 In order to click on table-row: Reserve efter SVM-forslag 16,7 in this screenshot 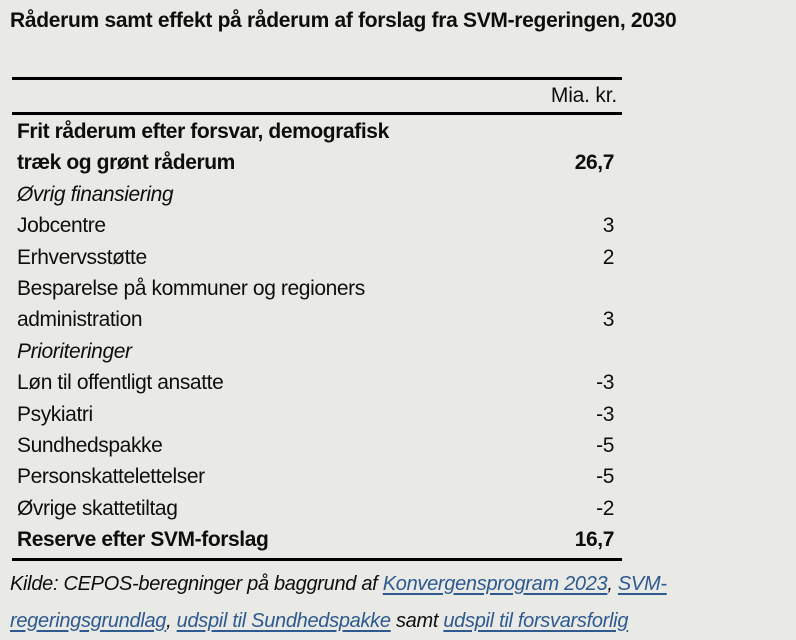, I will do `click(317, 539)`.